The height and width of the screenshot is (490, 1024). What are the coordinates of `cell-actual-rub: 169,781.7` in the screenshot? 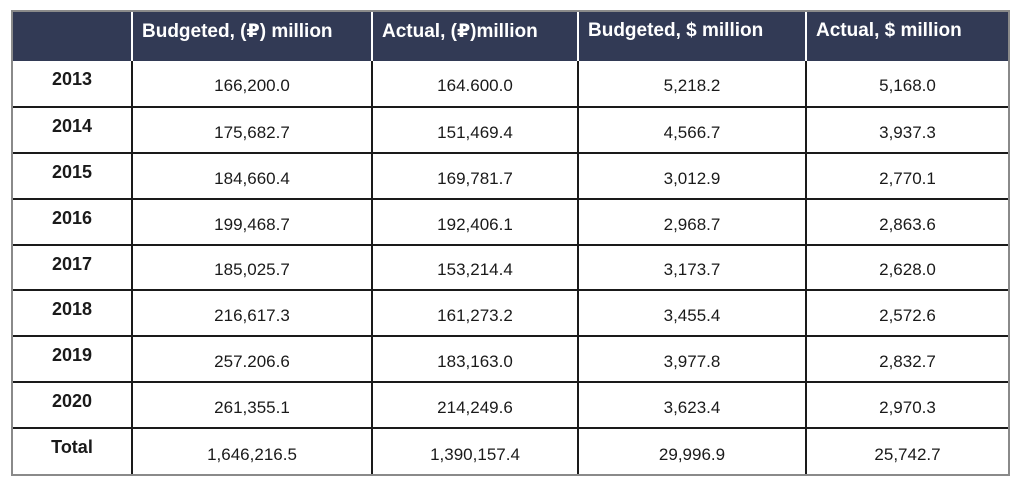 It's located at (475, 175).